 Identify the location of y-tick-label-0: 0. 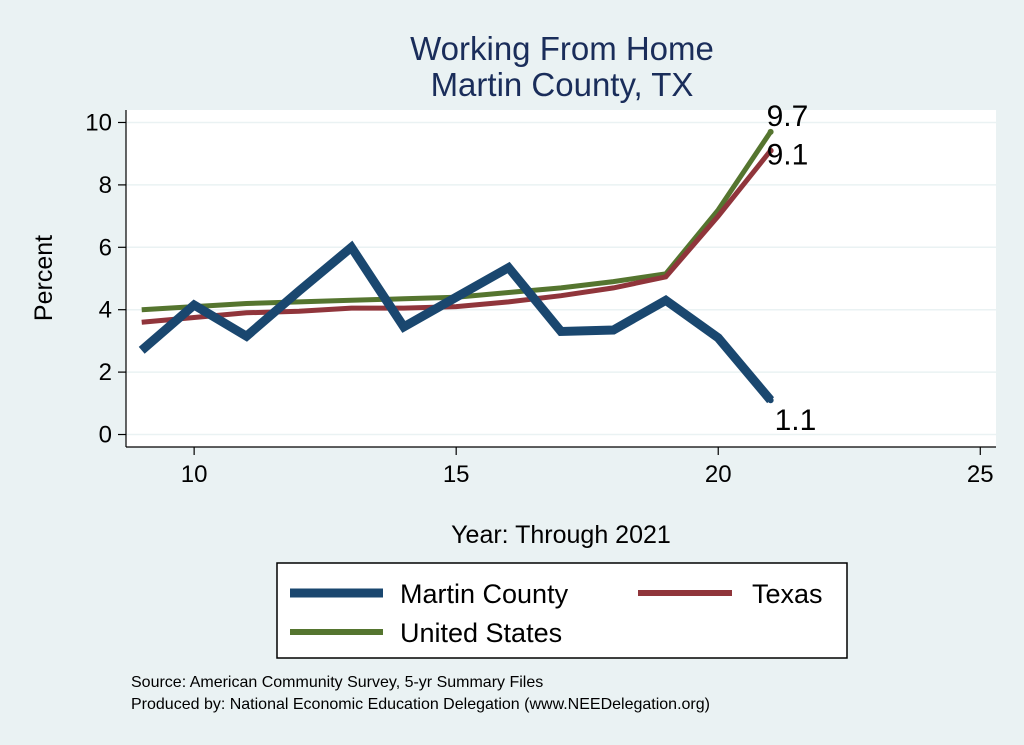
(105, 435).